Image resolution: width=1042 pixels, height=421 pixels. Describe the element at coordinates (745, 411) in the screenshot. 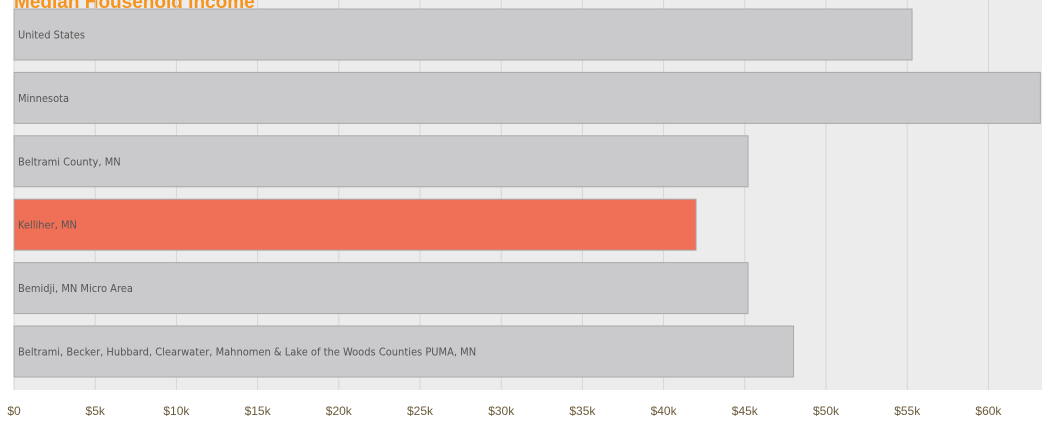

I see `x-tick-label: $45k` at that location.